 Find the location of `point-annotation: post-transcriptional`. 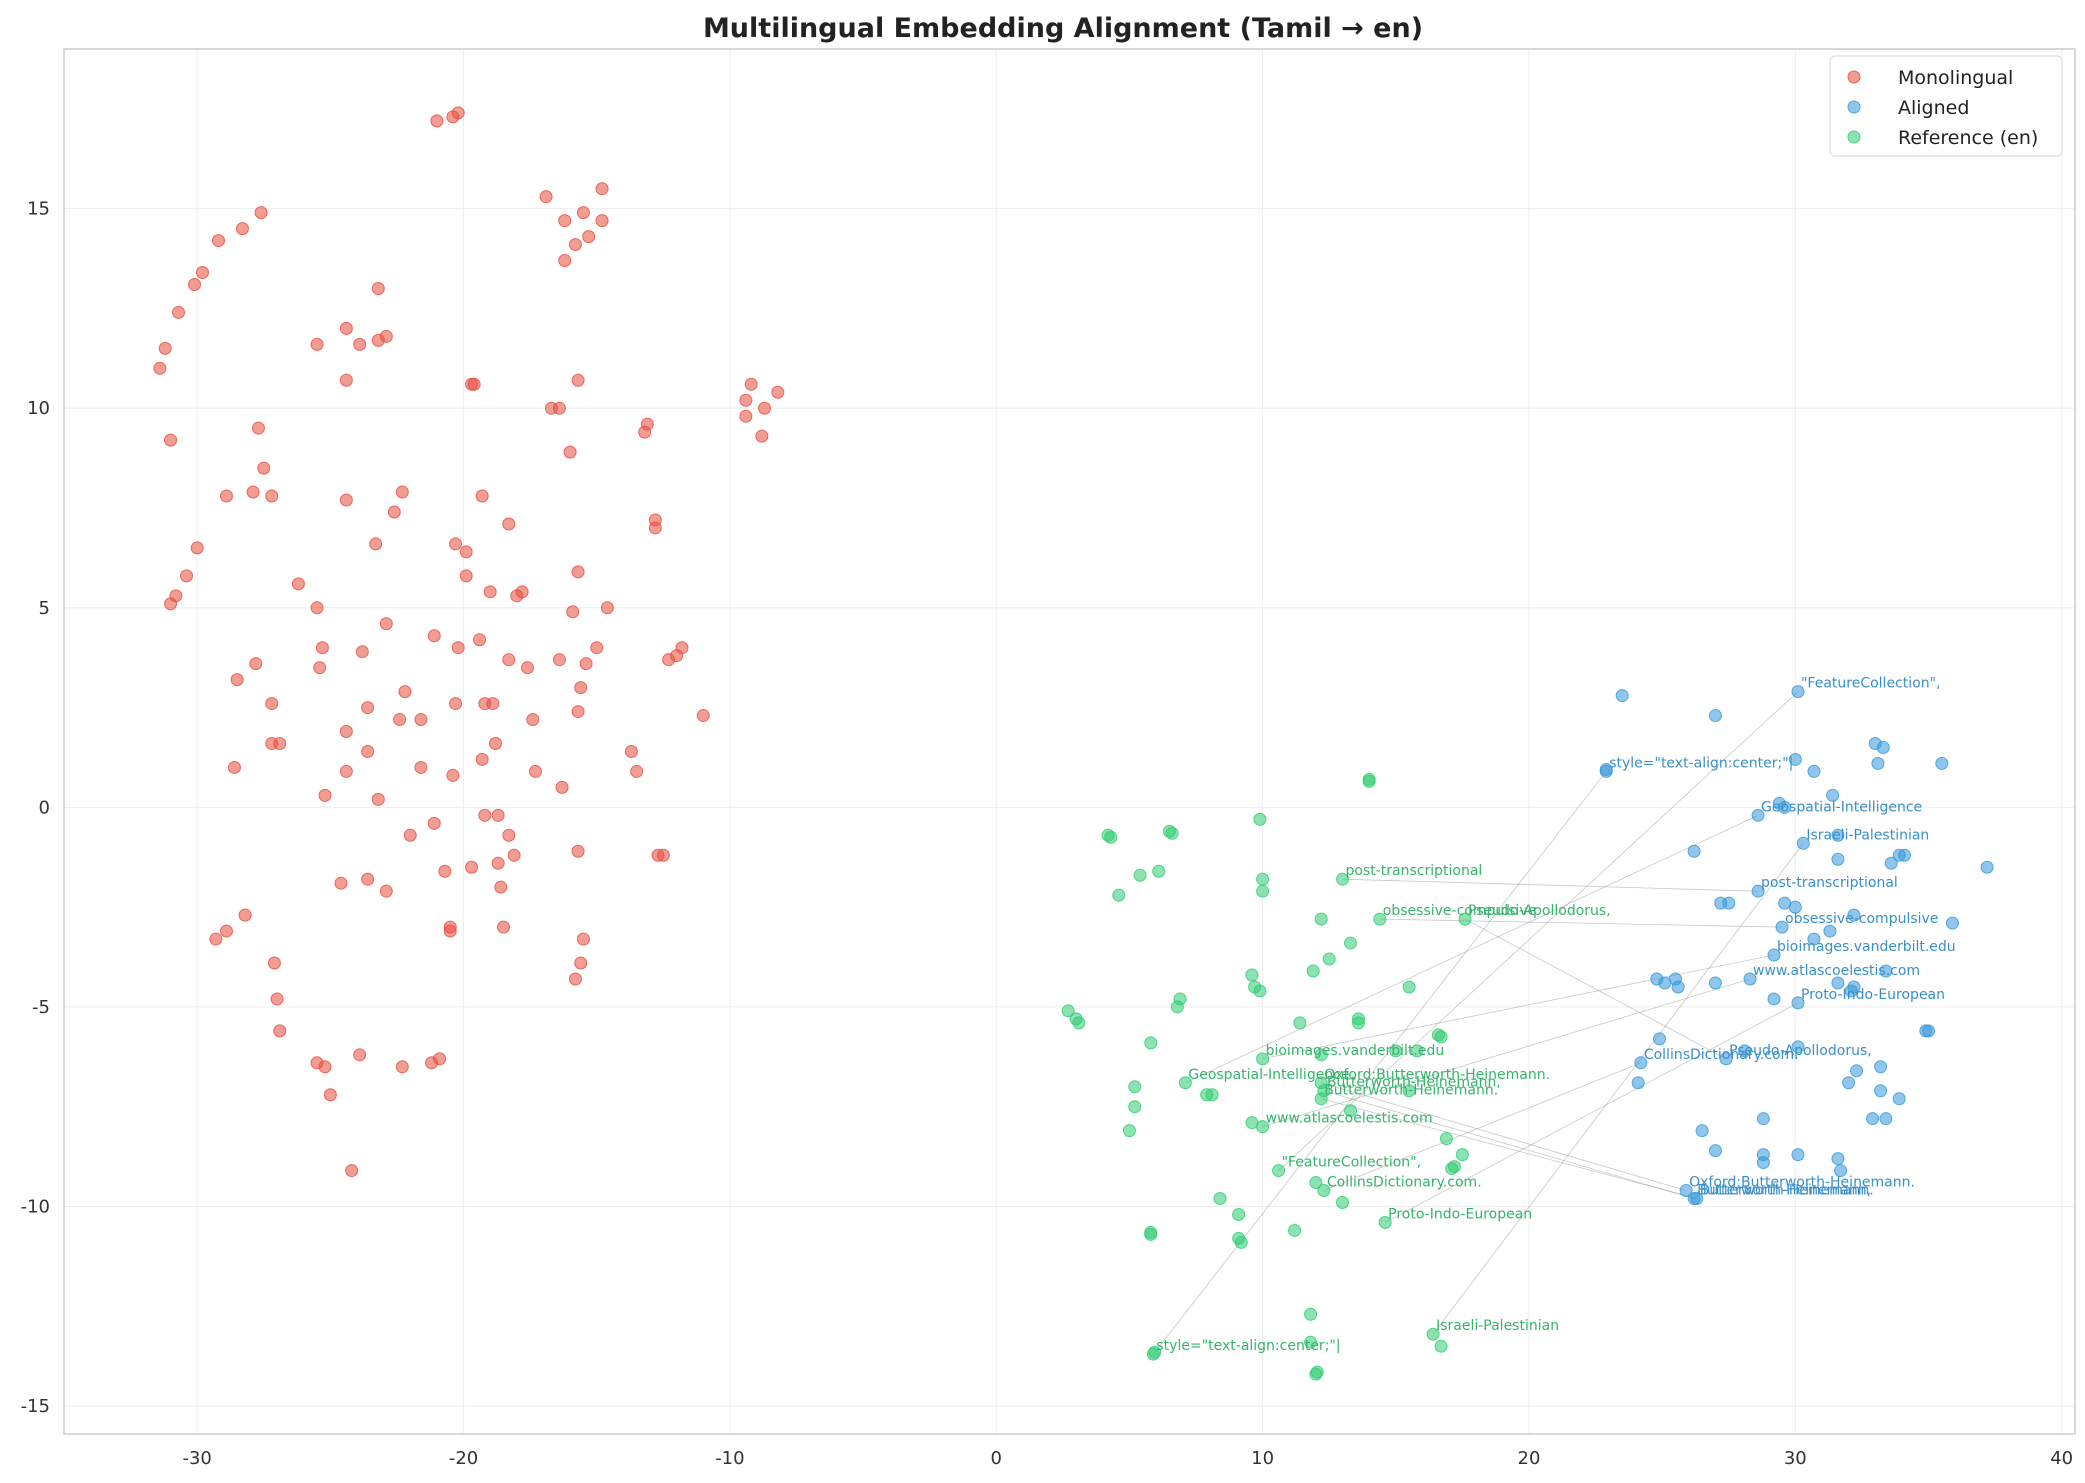

point-annotation: post-transcriptional is located at coordinates (1414, 871).